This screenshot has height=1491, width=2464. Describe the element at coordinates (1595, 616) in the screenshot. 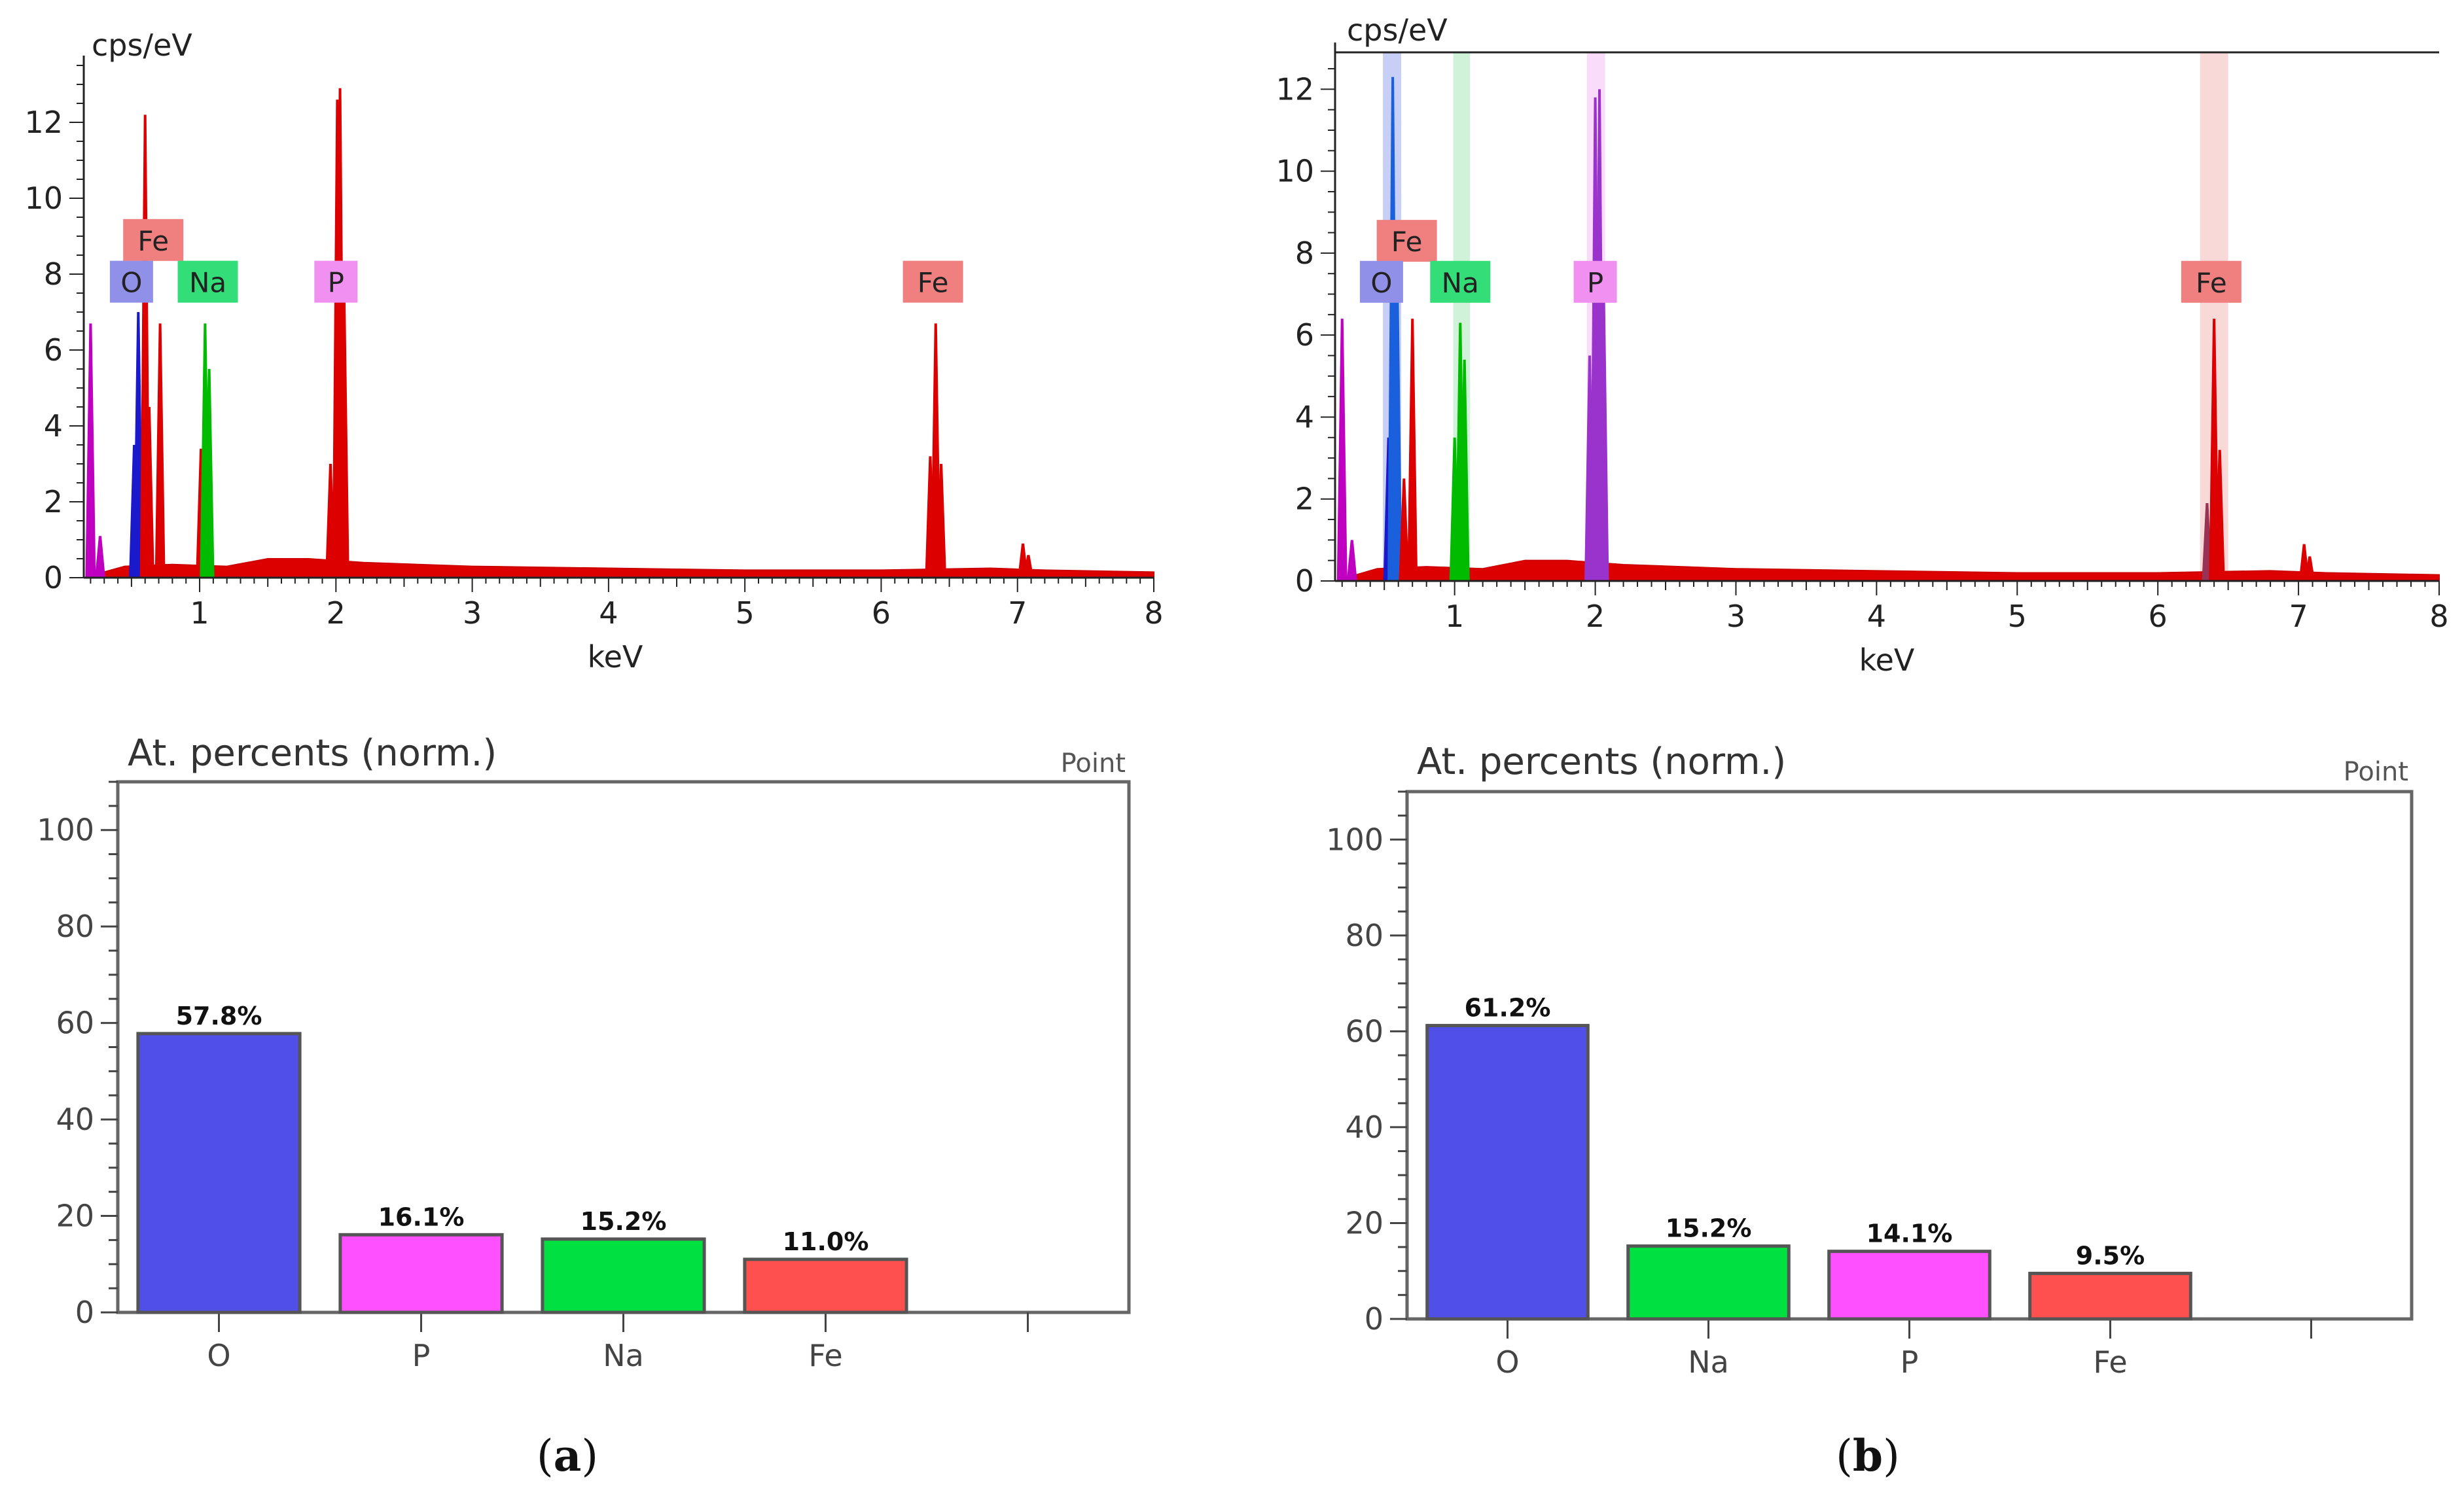

I see `spectrum-x-tick-label: 2` at that location.